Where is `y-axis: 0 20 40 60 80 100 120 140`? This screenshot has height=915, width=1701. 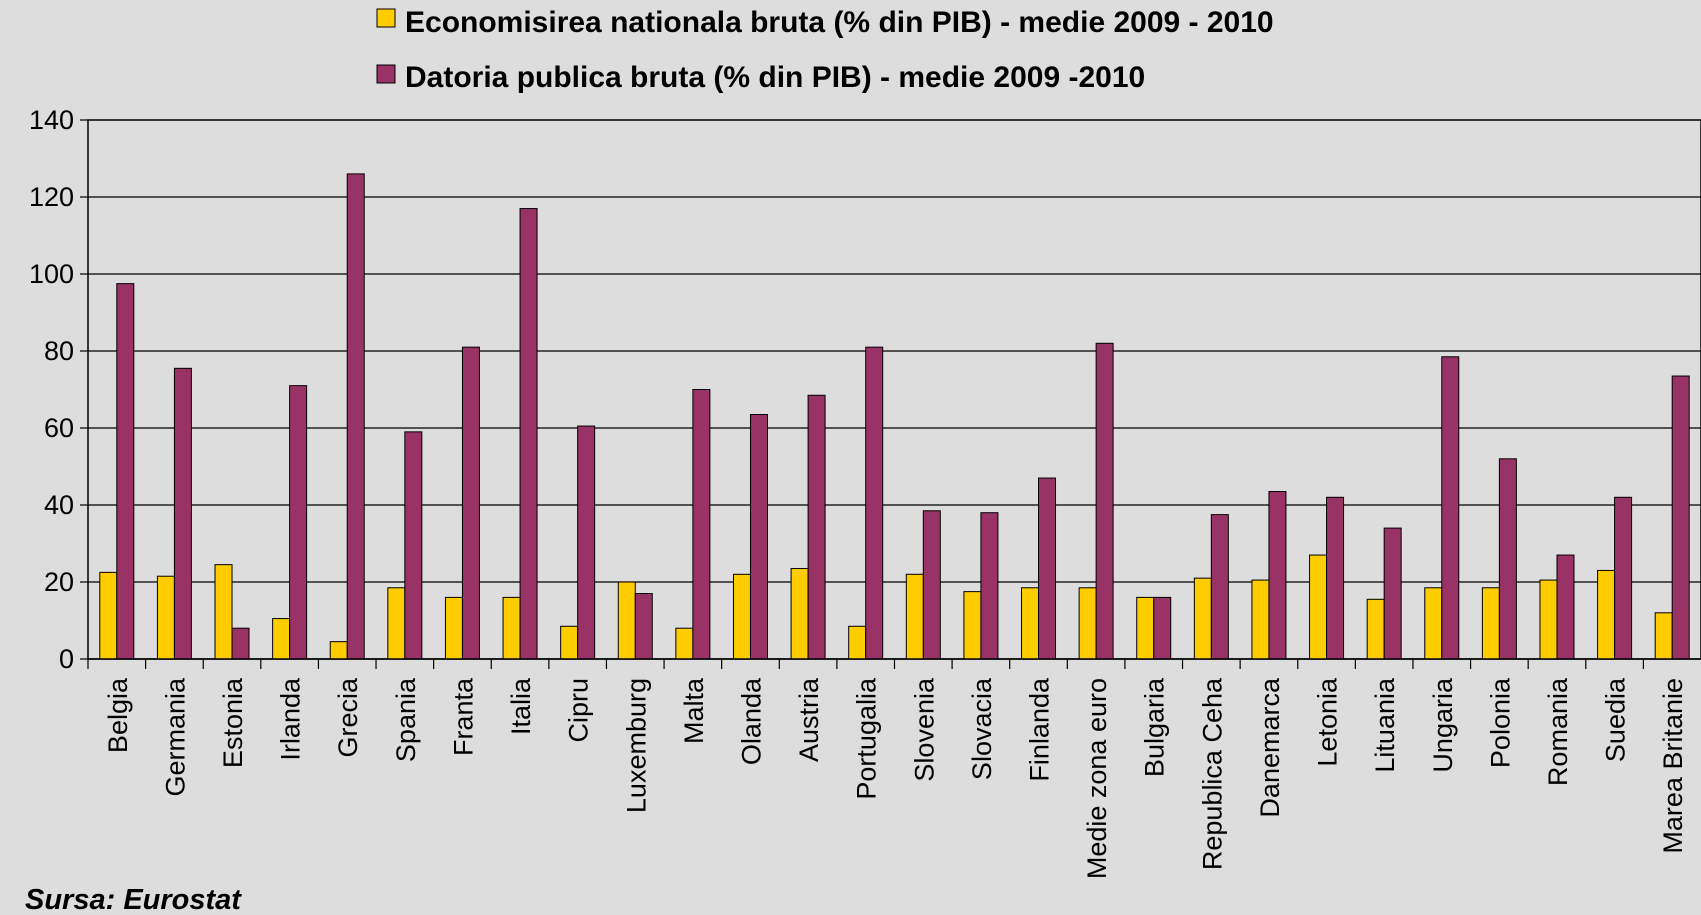 y-axis: 0 20 40 60 80 100 120 140 is located at coordinates (58, 389).